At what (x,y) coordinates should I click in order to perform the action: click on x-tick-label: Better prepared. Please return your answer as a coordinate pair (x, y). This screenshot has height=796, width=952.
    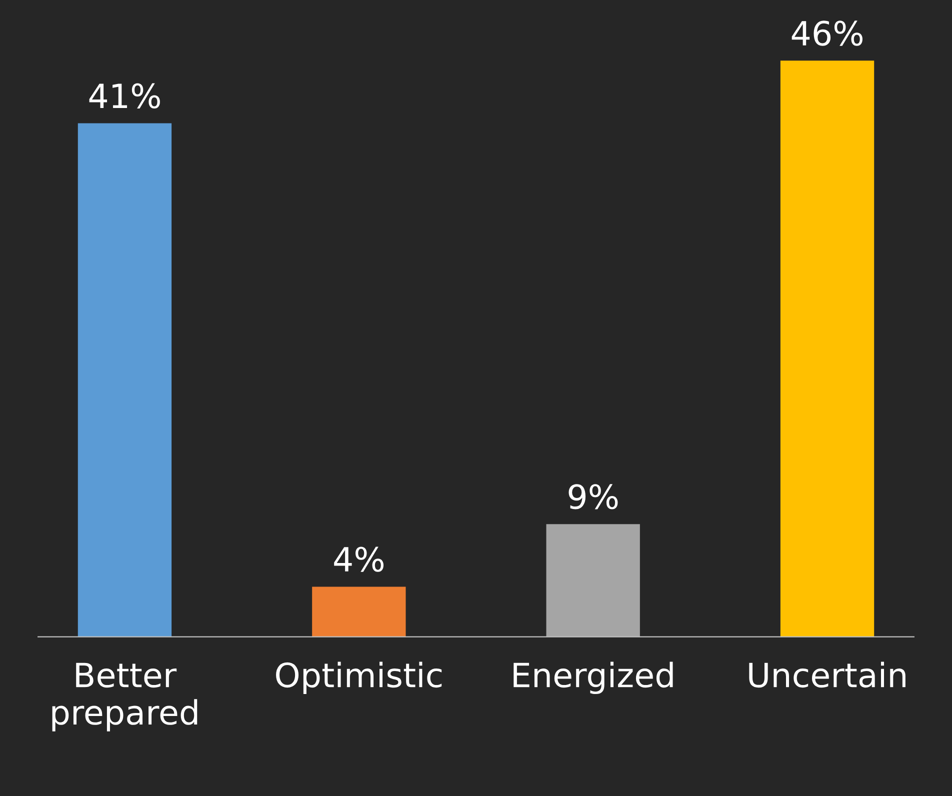
    Looking at the image, I should click on (125, 697).